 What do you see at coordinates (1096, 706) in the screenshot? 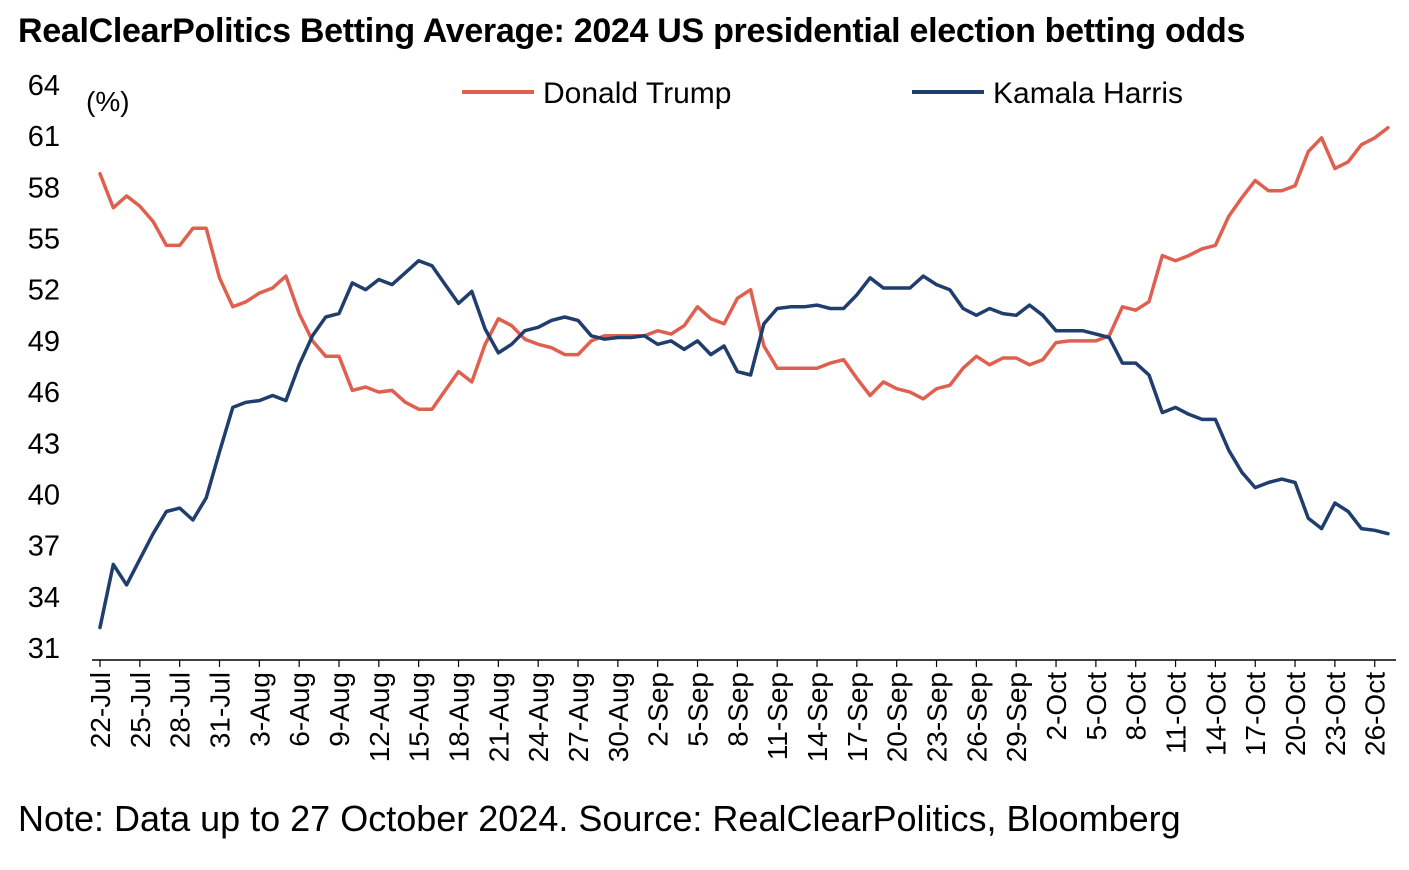
I see `x-tick-label: 5-Oct` at bounding box center [1096, 706].